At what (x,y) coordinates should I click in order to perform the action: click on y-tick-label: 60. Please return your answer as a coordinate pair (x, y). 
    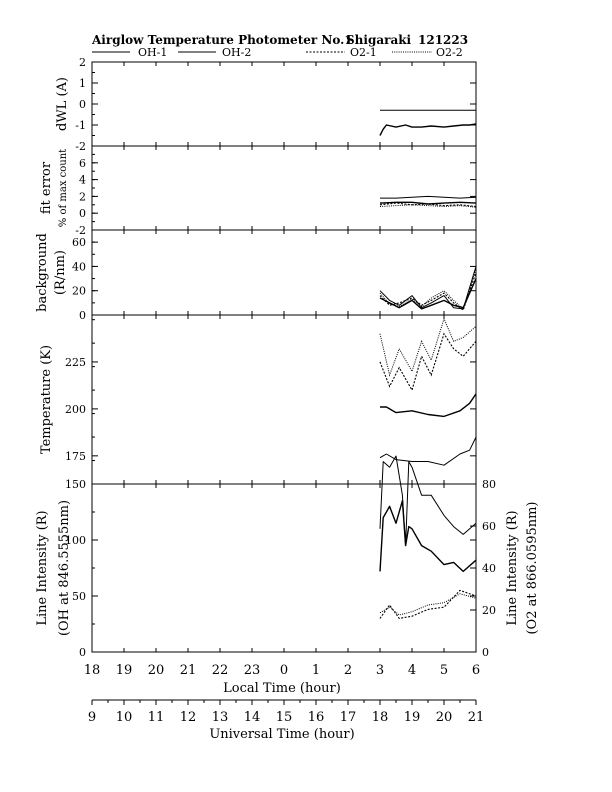
    Looking at the image, I should click on (79, 242).